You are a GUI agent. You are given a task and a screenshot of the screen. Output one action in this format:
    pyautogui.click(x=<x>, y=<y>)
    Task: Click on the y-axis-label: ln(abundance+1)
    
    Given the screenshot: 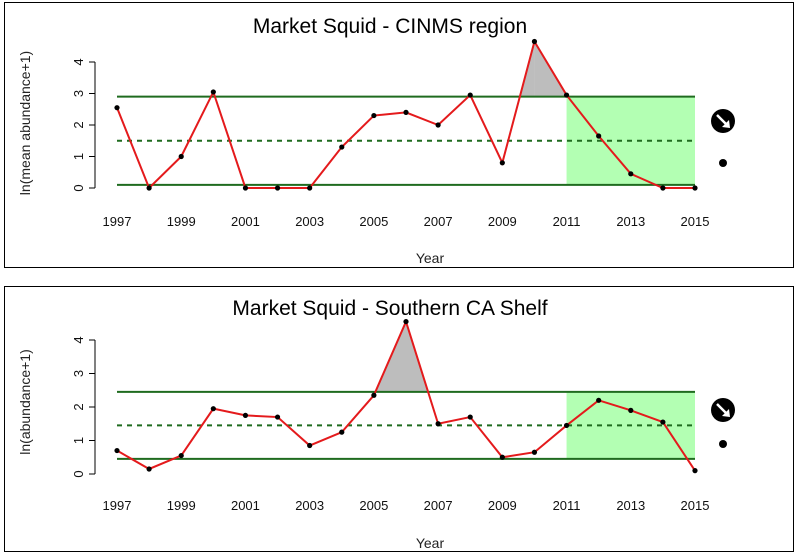 What is the action you would take?
    pyautogui.click(x=25, y=401)
    